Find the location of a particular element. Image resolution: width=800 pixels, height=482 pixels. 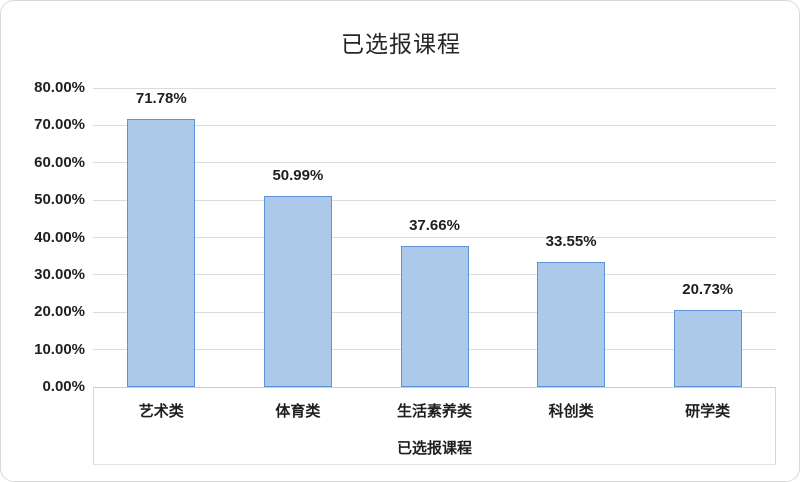

y-axis-tick-label: 40.00% is located at coordinates (59, 237).